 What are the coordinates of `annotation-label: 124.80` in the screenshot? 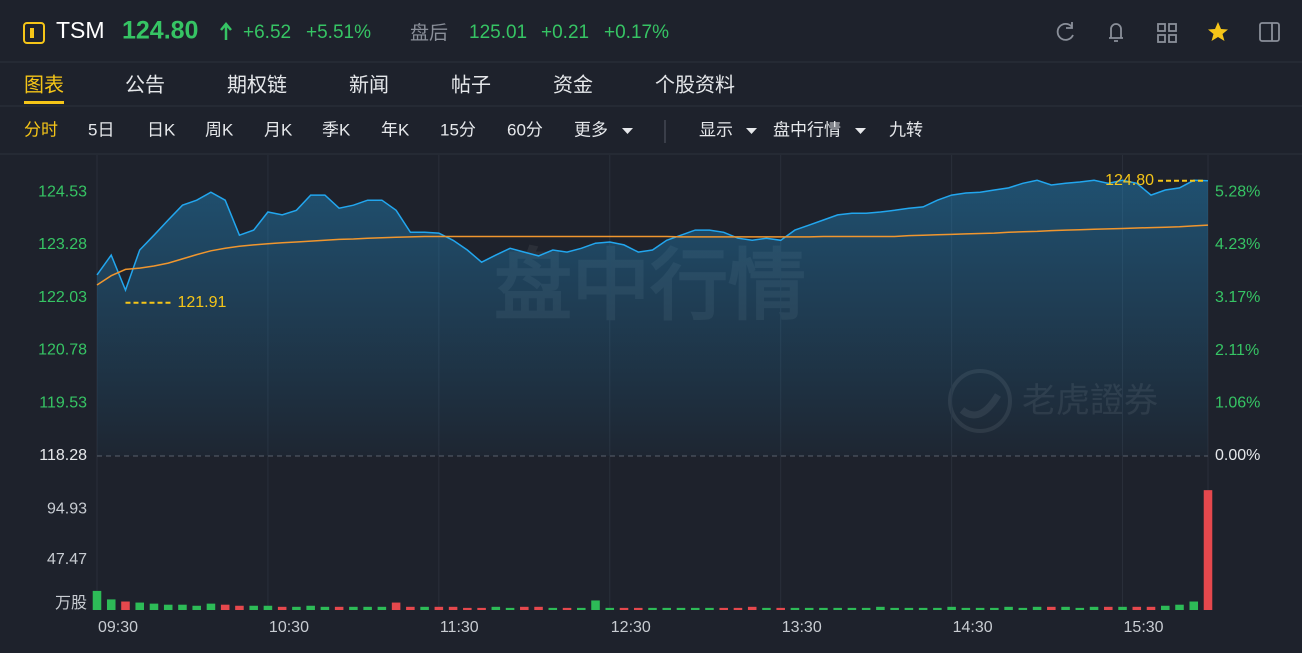 It's located at (1129, 180).